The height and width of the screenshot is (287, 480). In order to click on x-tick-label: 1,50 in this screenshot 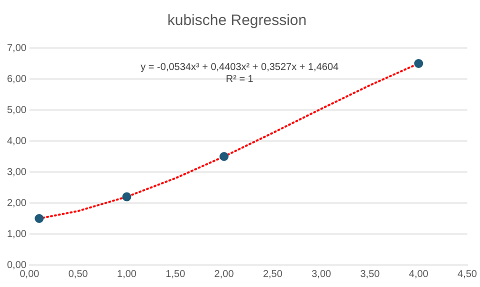, I will do `click(176, 274)`.